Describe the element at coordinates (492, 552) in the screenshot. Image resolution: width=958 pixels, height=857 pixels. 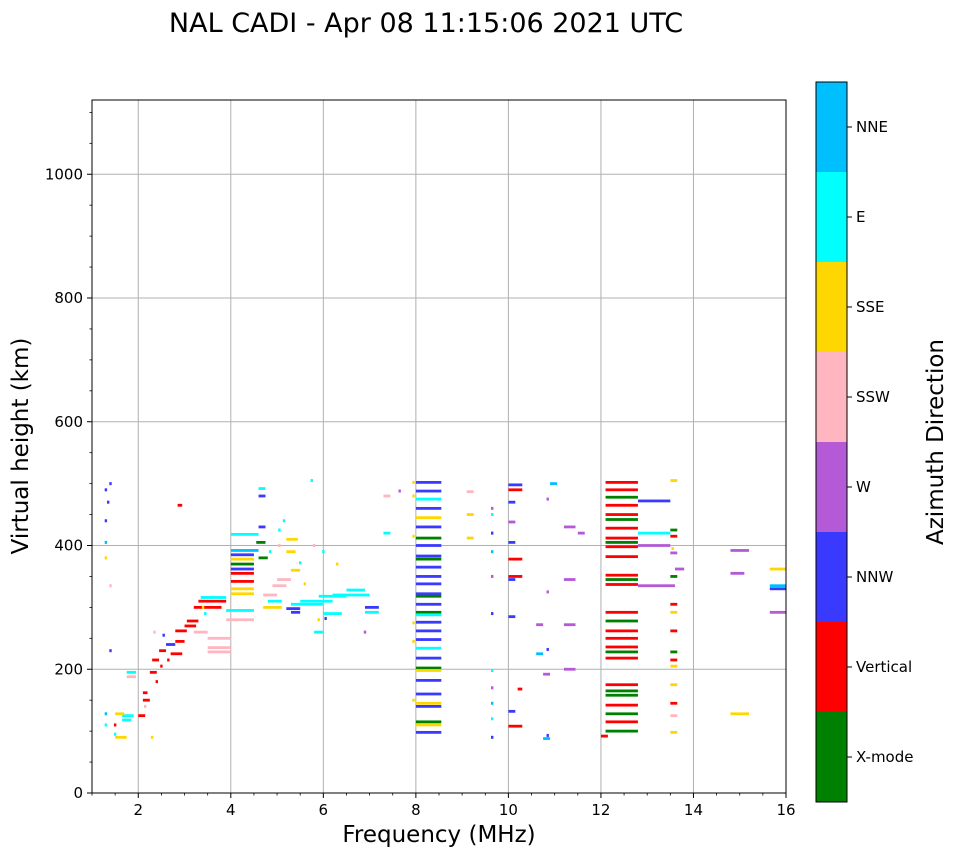
I see `echo-point-nne` at that location.